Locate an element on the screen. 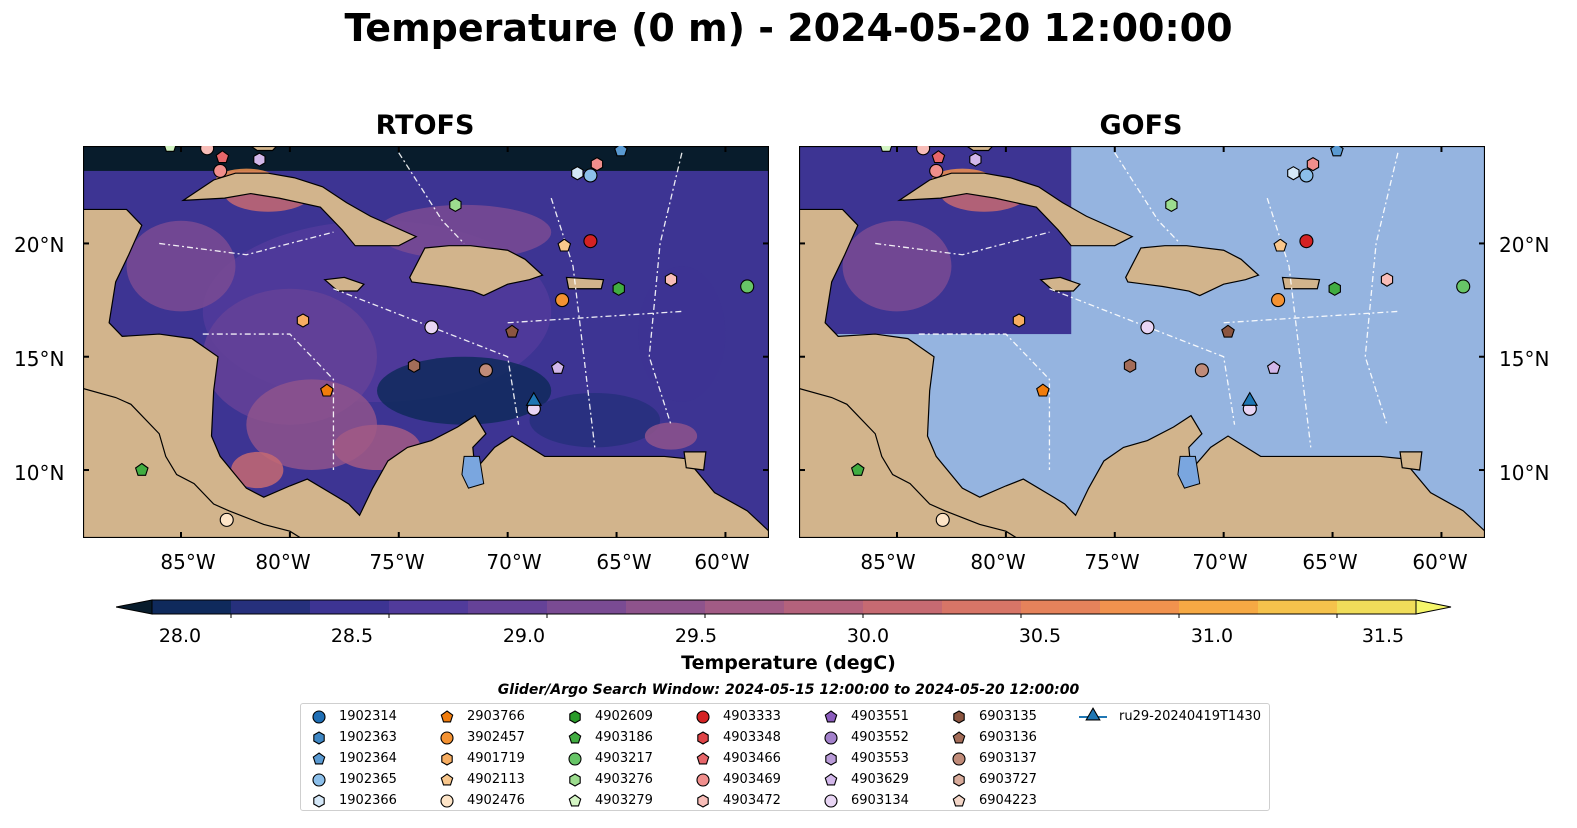  legend-item: 4903276 is located at coordinates (609, 779).